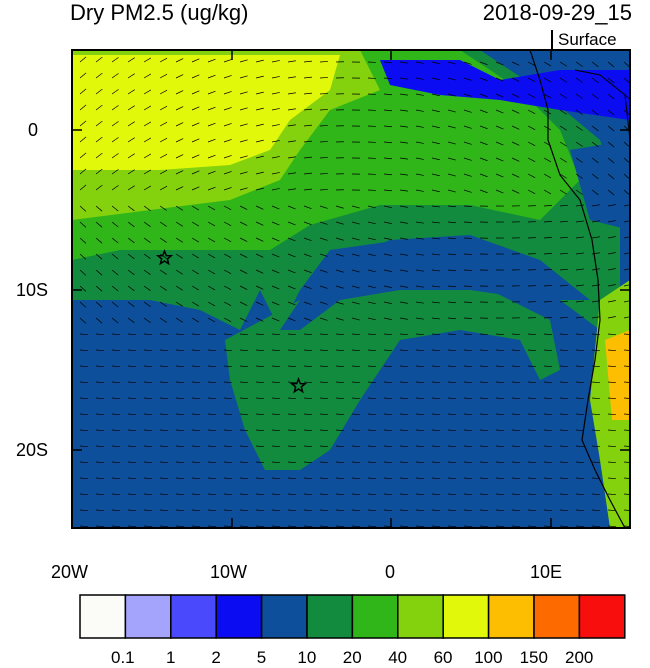 The width and height of the screenshot is (650, 668). I want to click on colorbar, so click(352, 616).